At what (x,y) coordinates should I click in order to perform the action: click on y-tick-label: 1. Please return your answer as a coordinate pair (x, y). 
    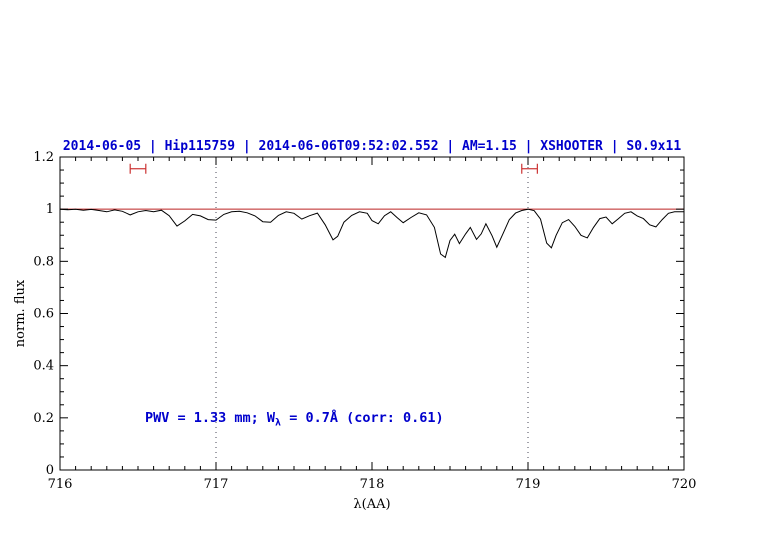
    Looking at the image, I should click on (50, 209).